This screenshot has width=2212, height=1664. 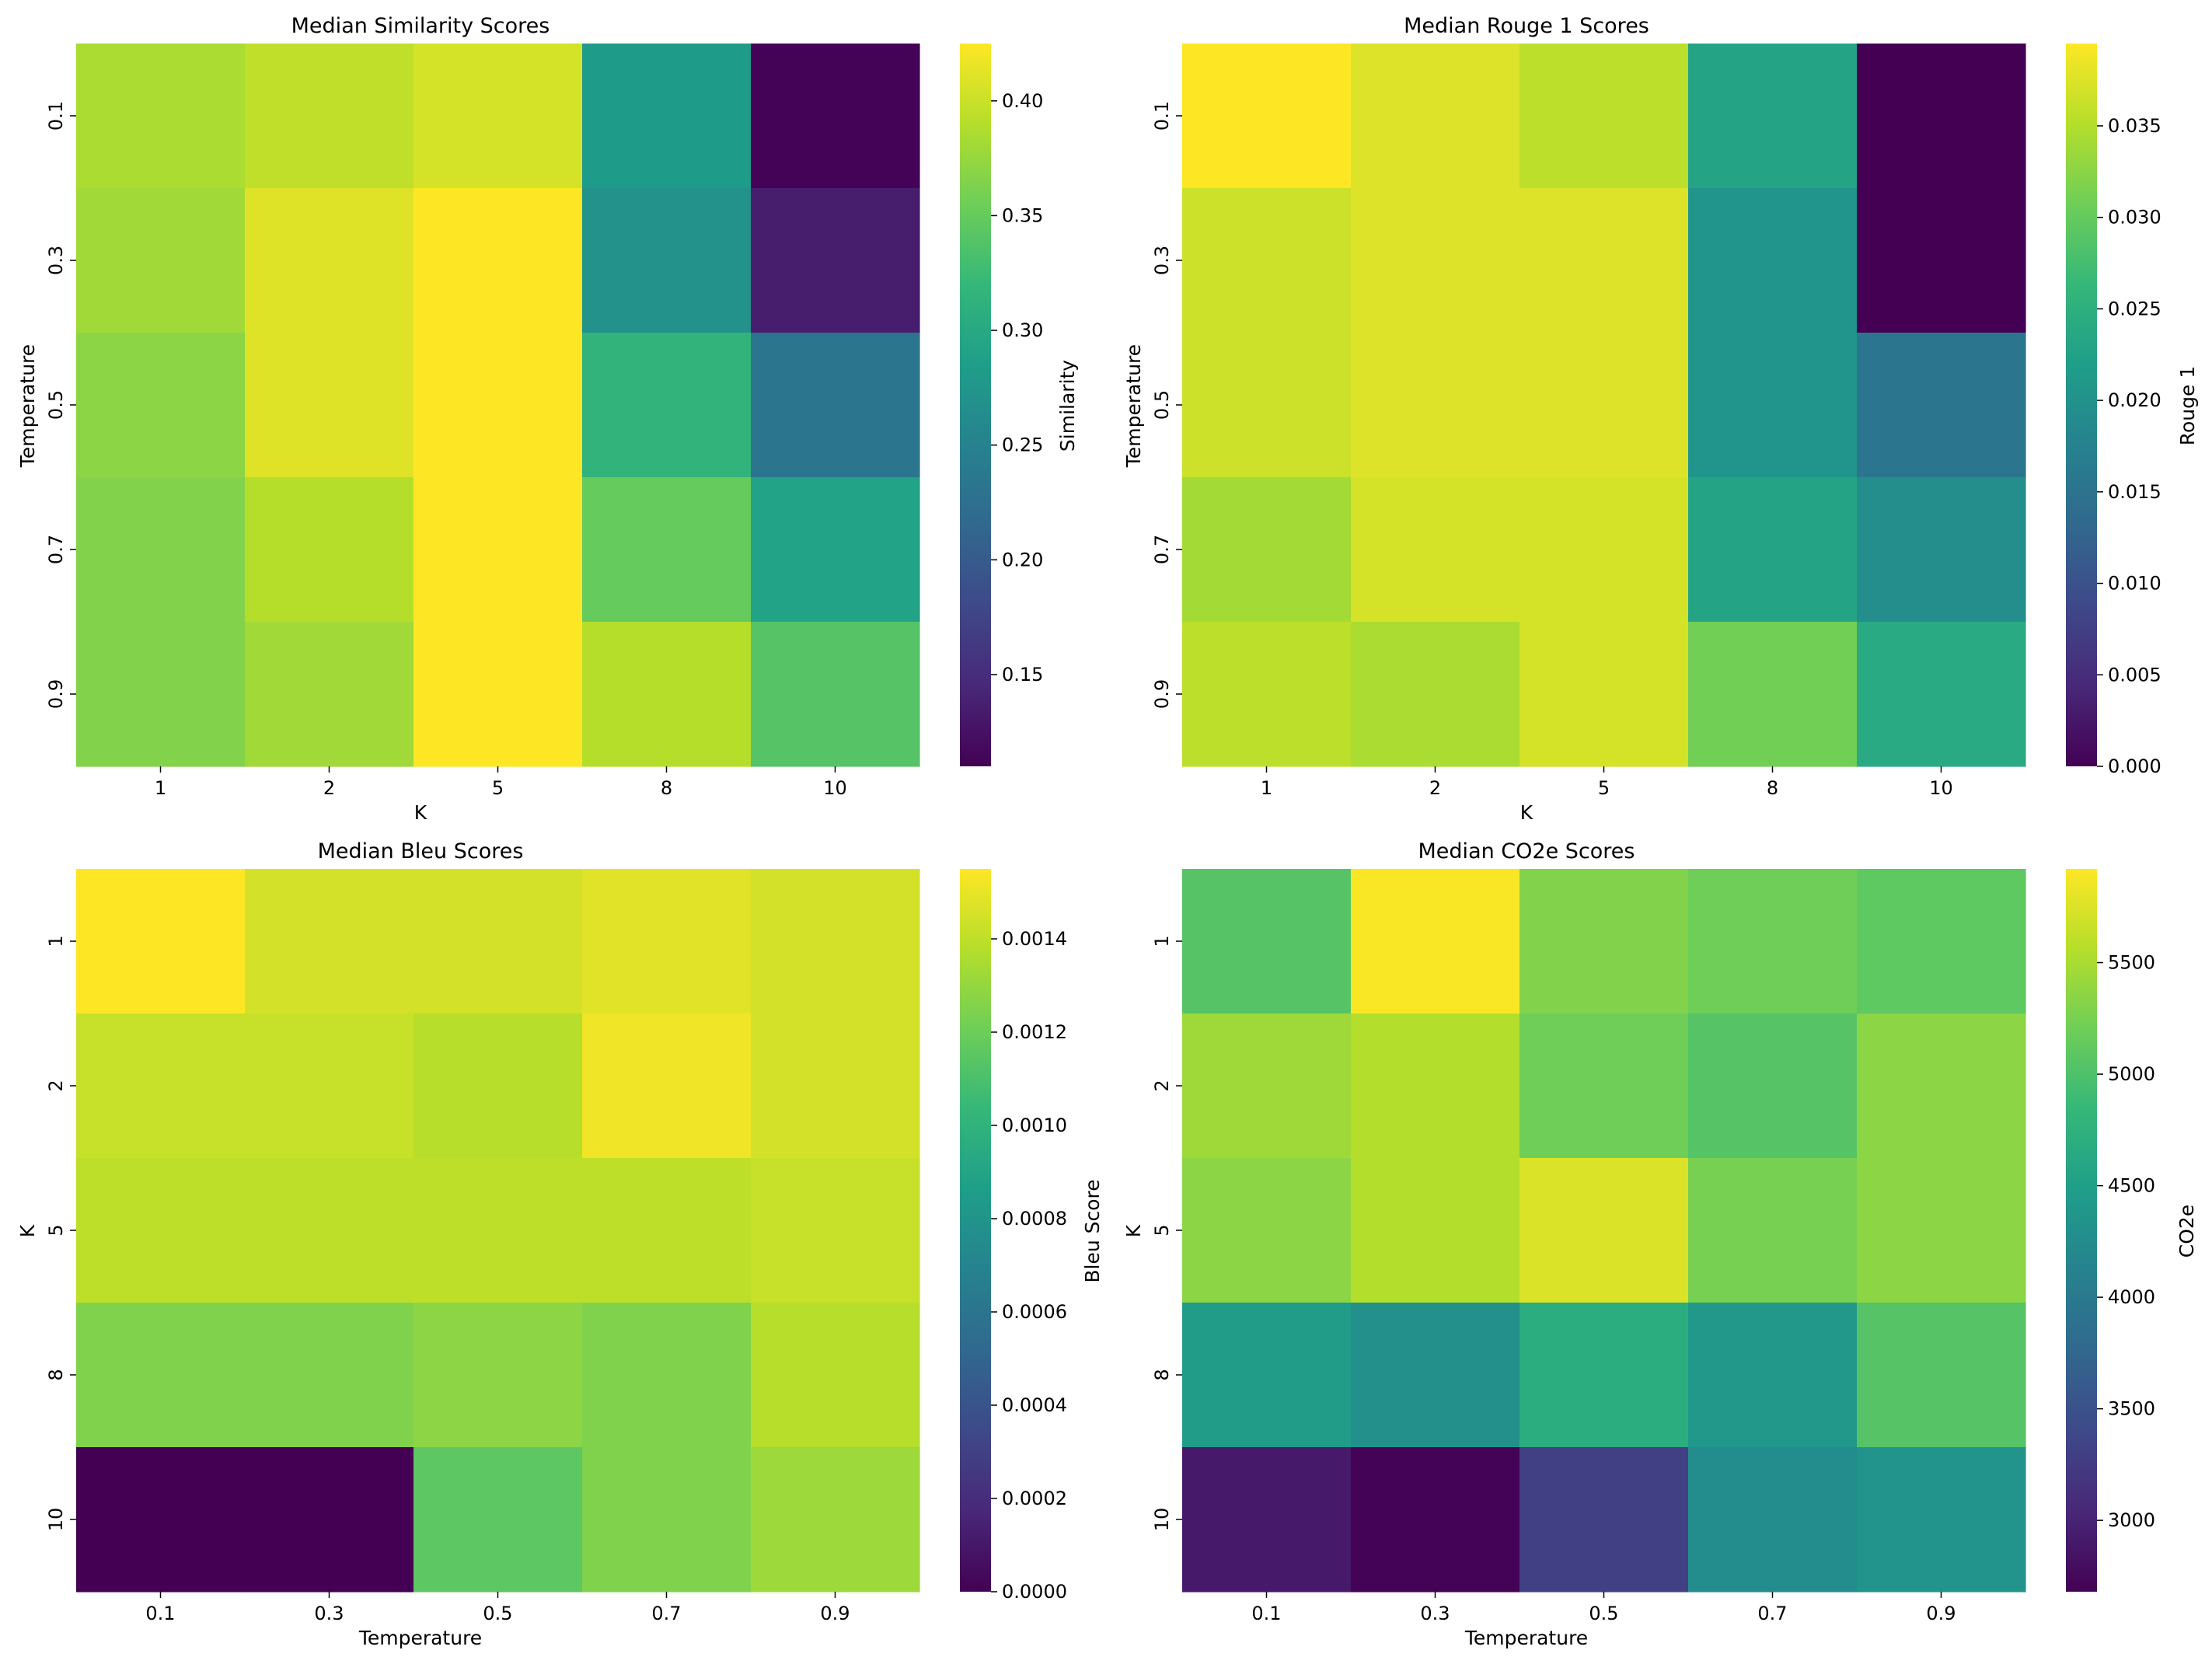 I want to click on heatmap-cell-r3-c0, so click(x=161, y=550).